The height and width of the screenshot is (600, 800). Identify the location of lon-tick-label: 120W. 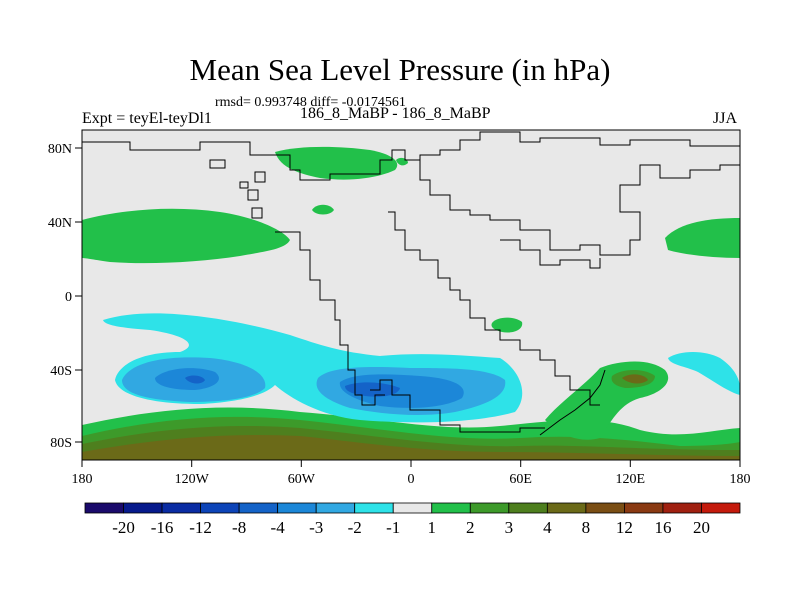
(192, 479).